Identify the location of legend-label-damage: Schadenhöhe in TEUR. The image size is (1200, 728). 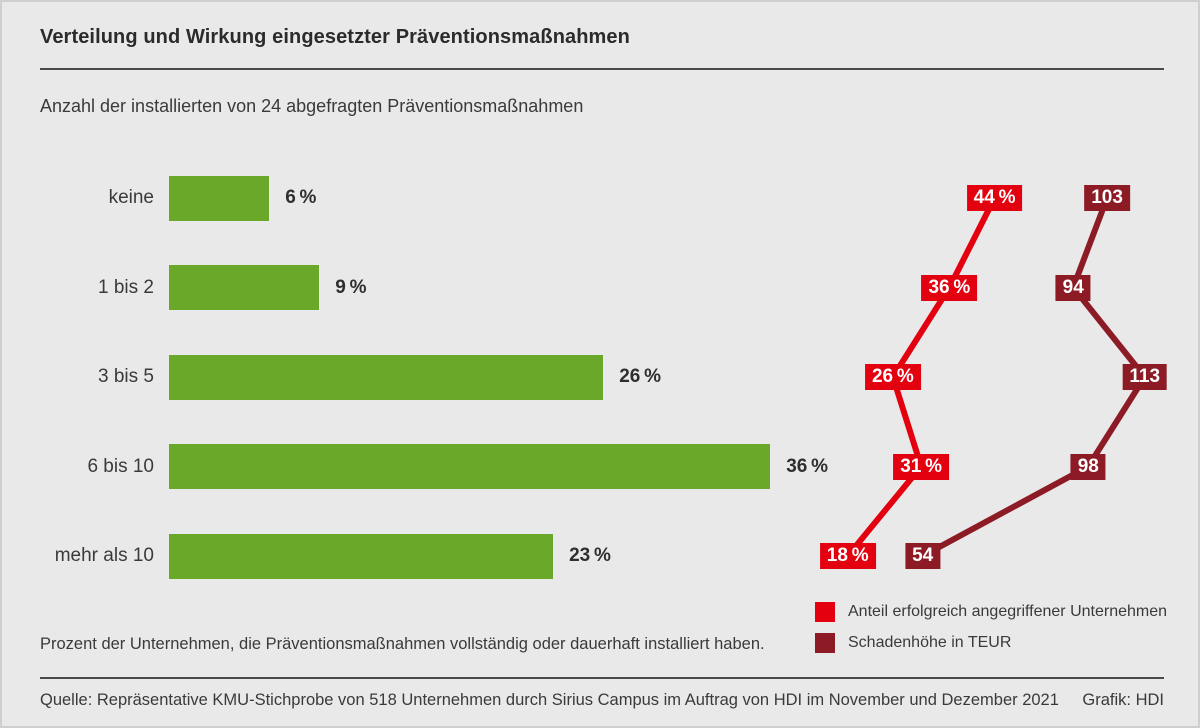
(930, 642).